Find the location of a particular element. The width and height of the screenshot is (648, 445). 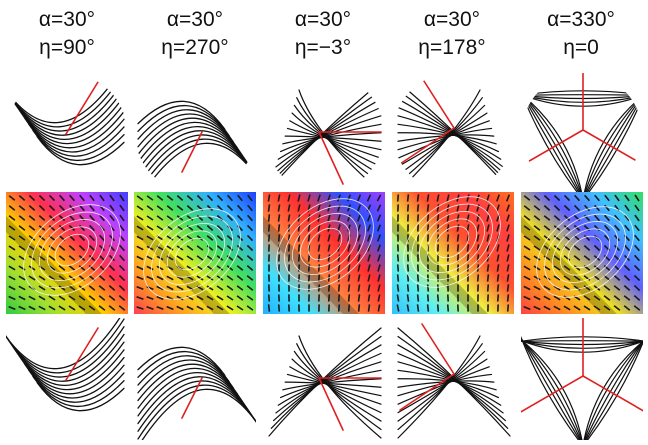

director-dashes is located at coordinates (453, 253).